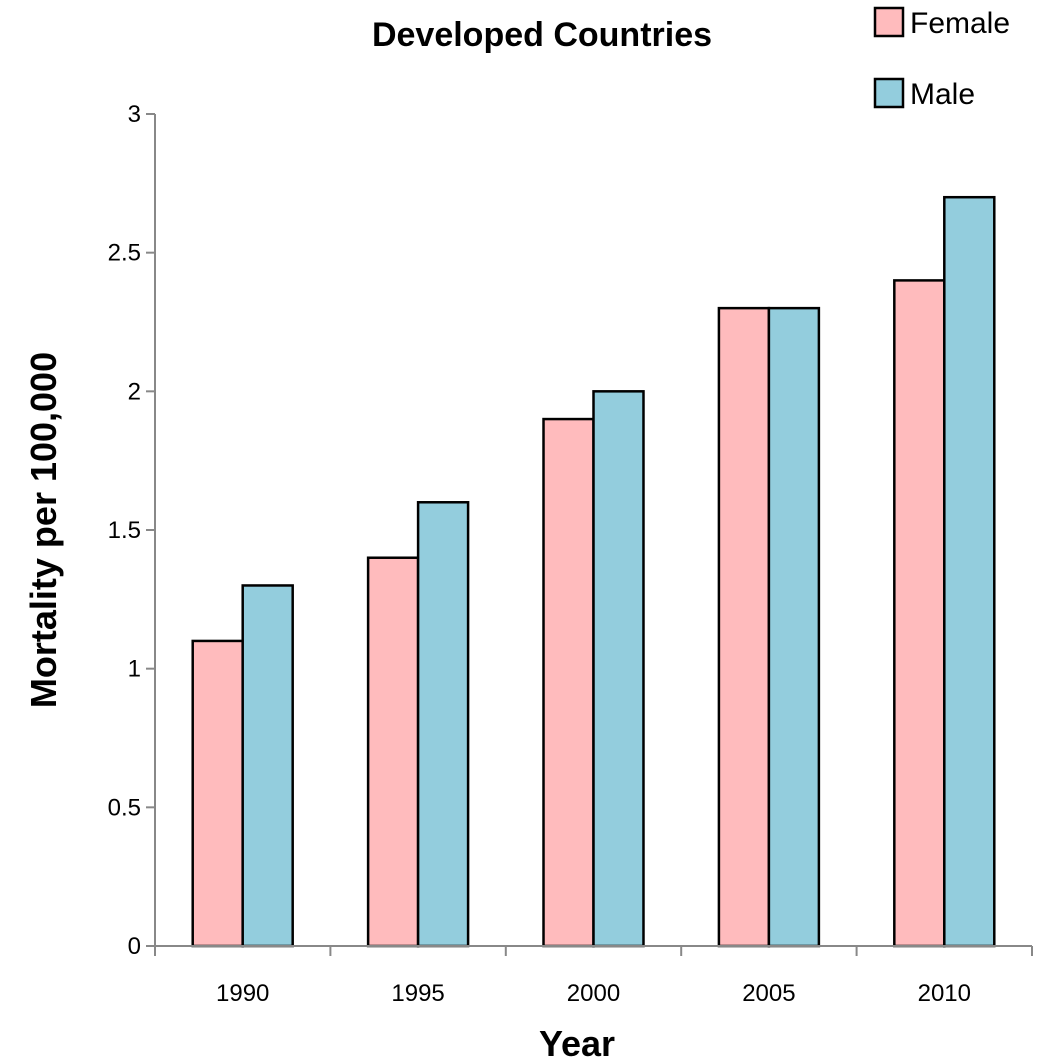  I want to click on bar-female-2005, so click(744, 627).